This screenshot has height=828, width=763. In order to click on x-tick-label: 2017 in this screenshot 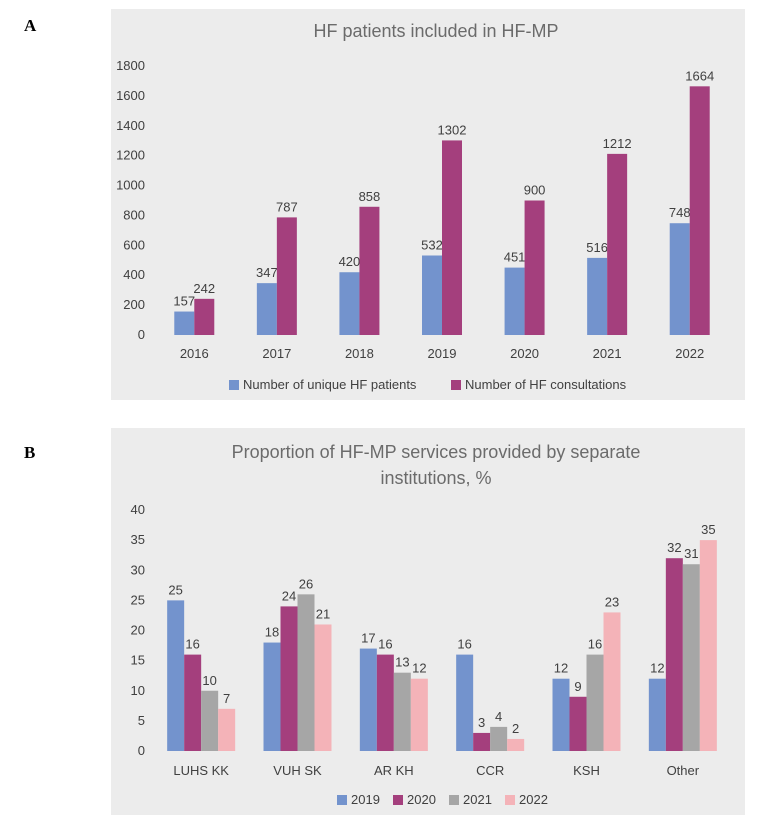, I will do `click(276, 353)`.